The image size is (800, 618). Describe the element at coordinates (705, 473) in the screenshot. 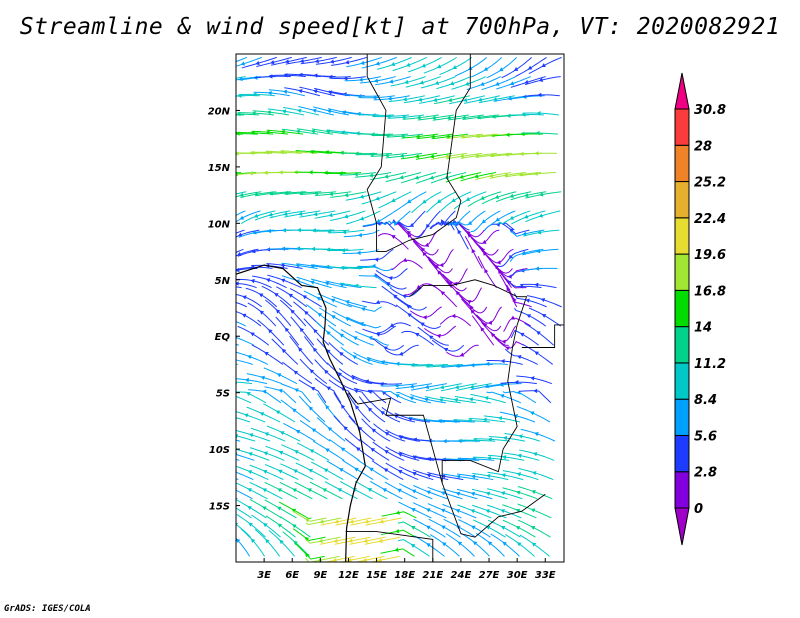

I see `colorbar-label: 2.8` at that location.